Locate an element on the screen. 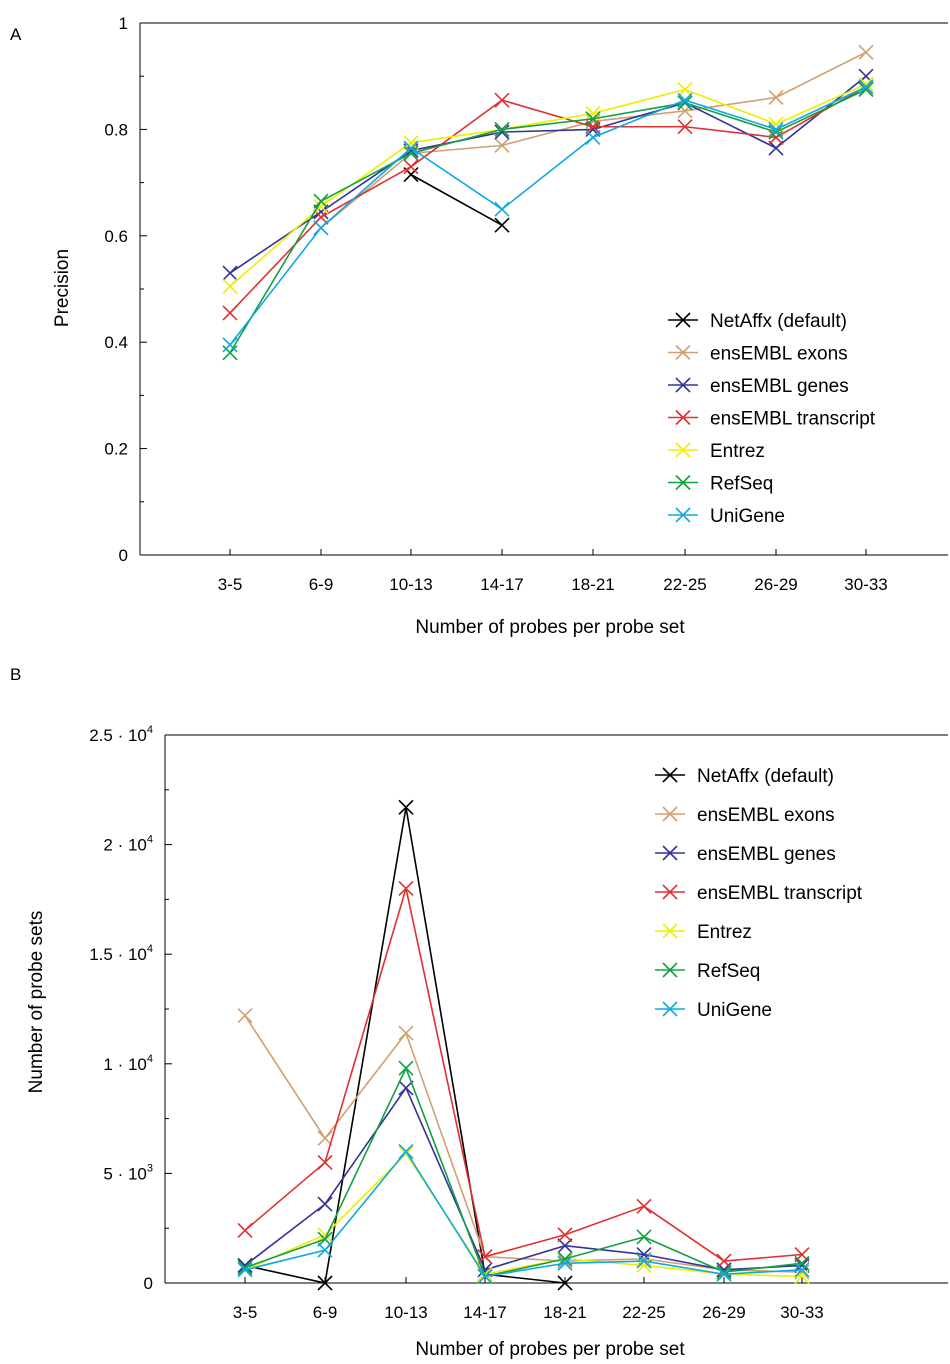  legend-label: NetAffx (default) is located at coordinates (778, 321).